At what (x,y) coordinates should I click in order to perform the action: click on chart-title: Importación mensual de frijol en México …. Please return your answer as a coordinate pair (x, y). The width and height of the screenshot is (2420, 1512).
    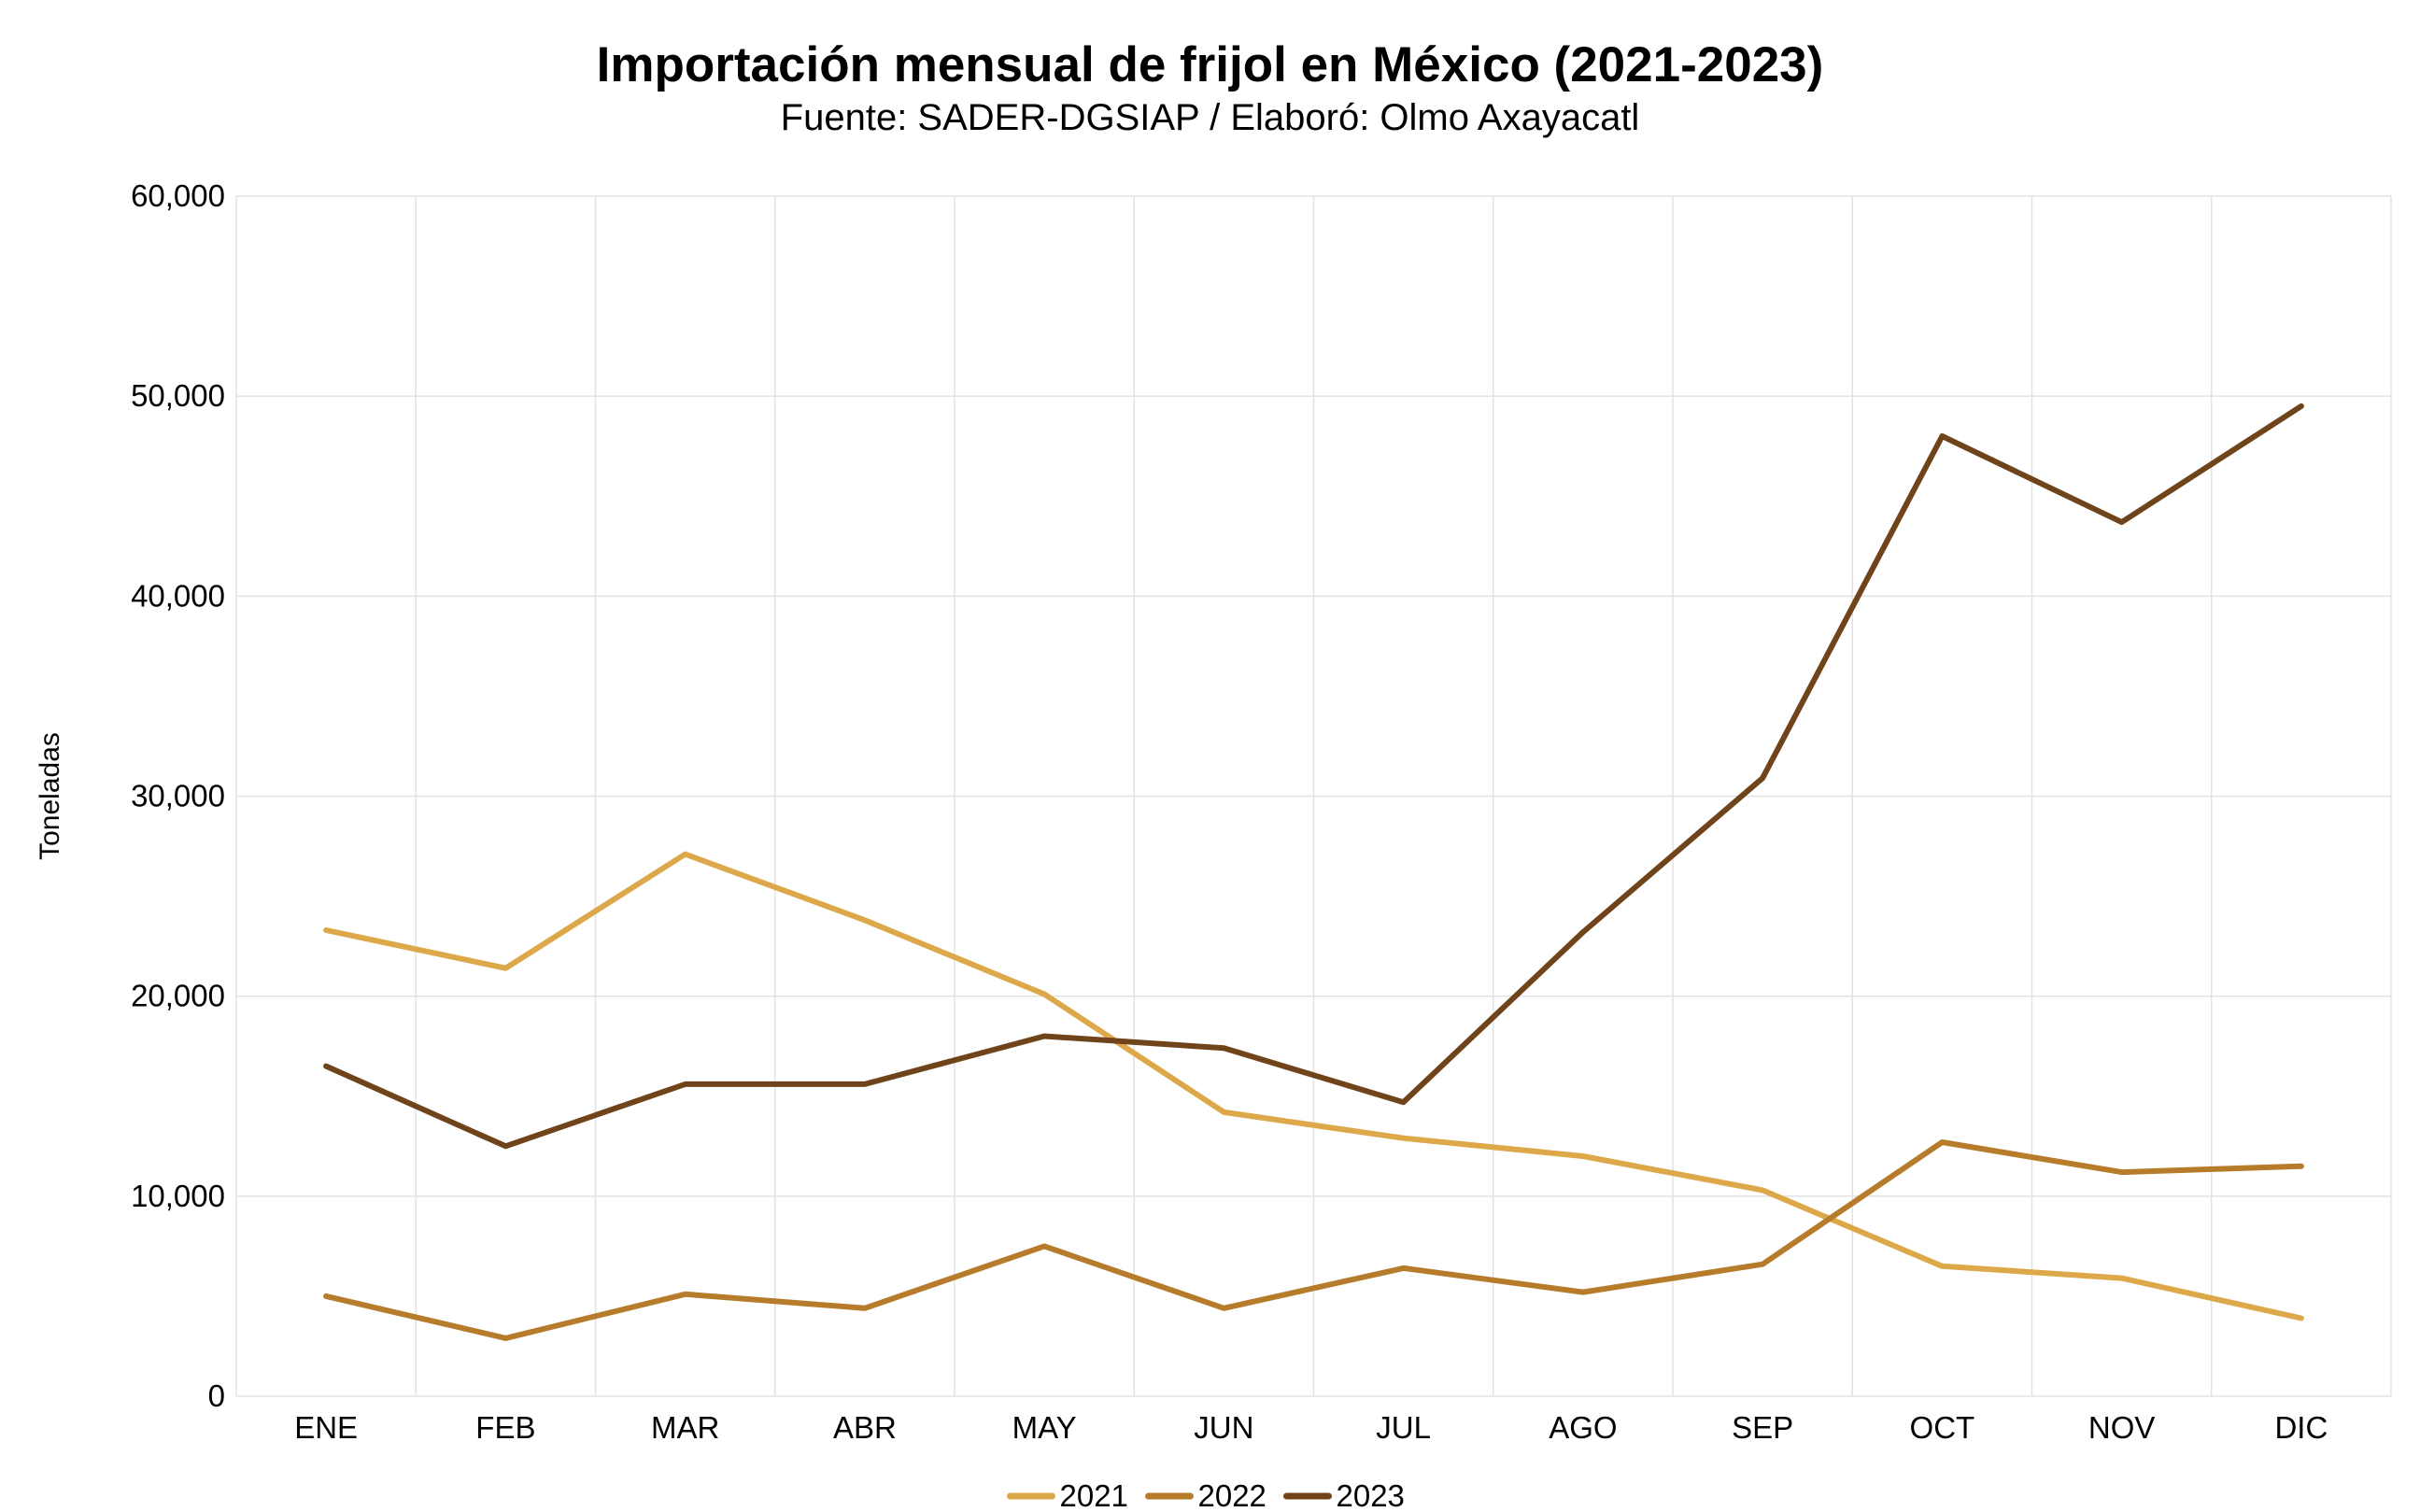
    Looking at the image, I should click on (1210, 64).